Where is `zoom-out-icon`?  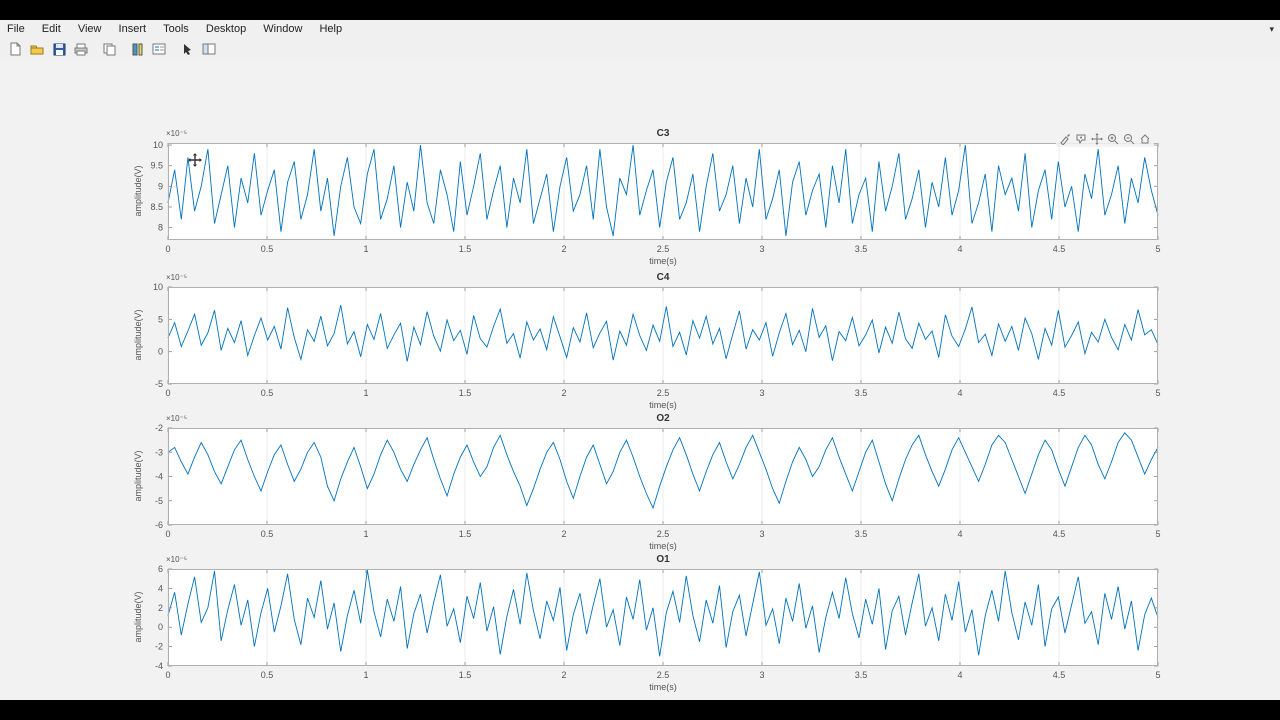
zoom-out-icon is located at coordinates (1129, 139).